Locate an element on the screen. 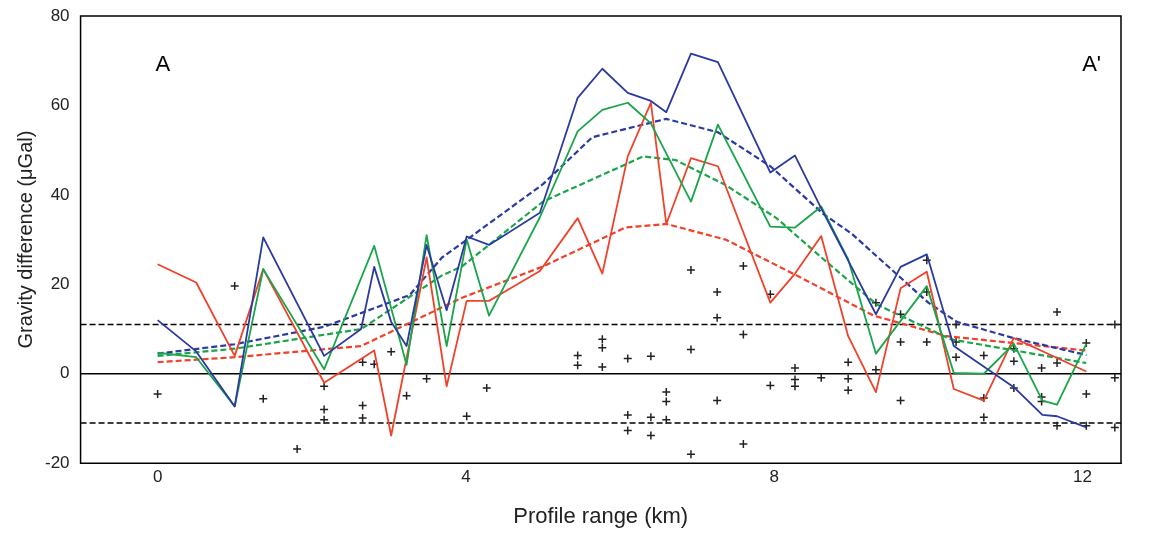 This screenshot has height=538, width=1149. y-axis-title: Gravity difference (μGal) is located at coordinates (24, 239).